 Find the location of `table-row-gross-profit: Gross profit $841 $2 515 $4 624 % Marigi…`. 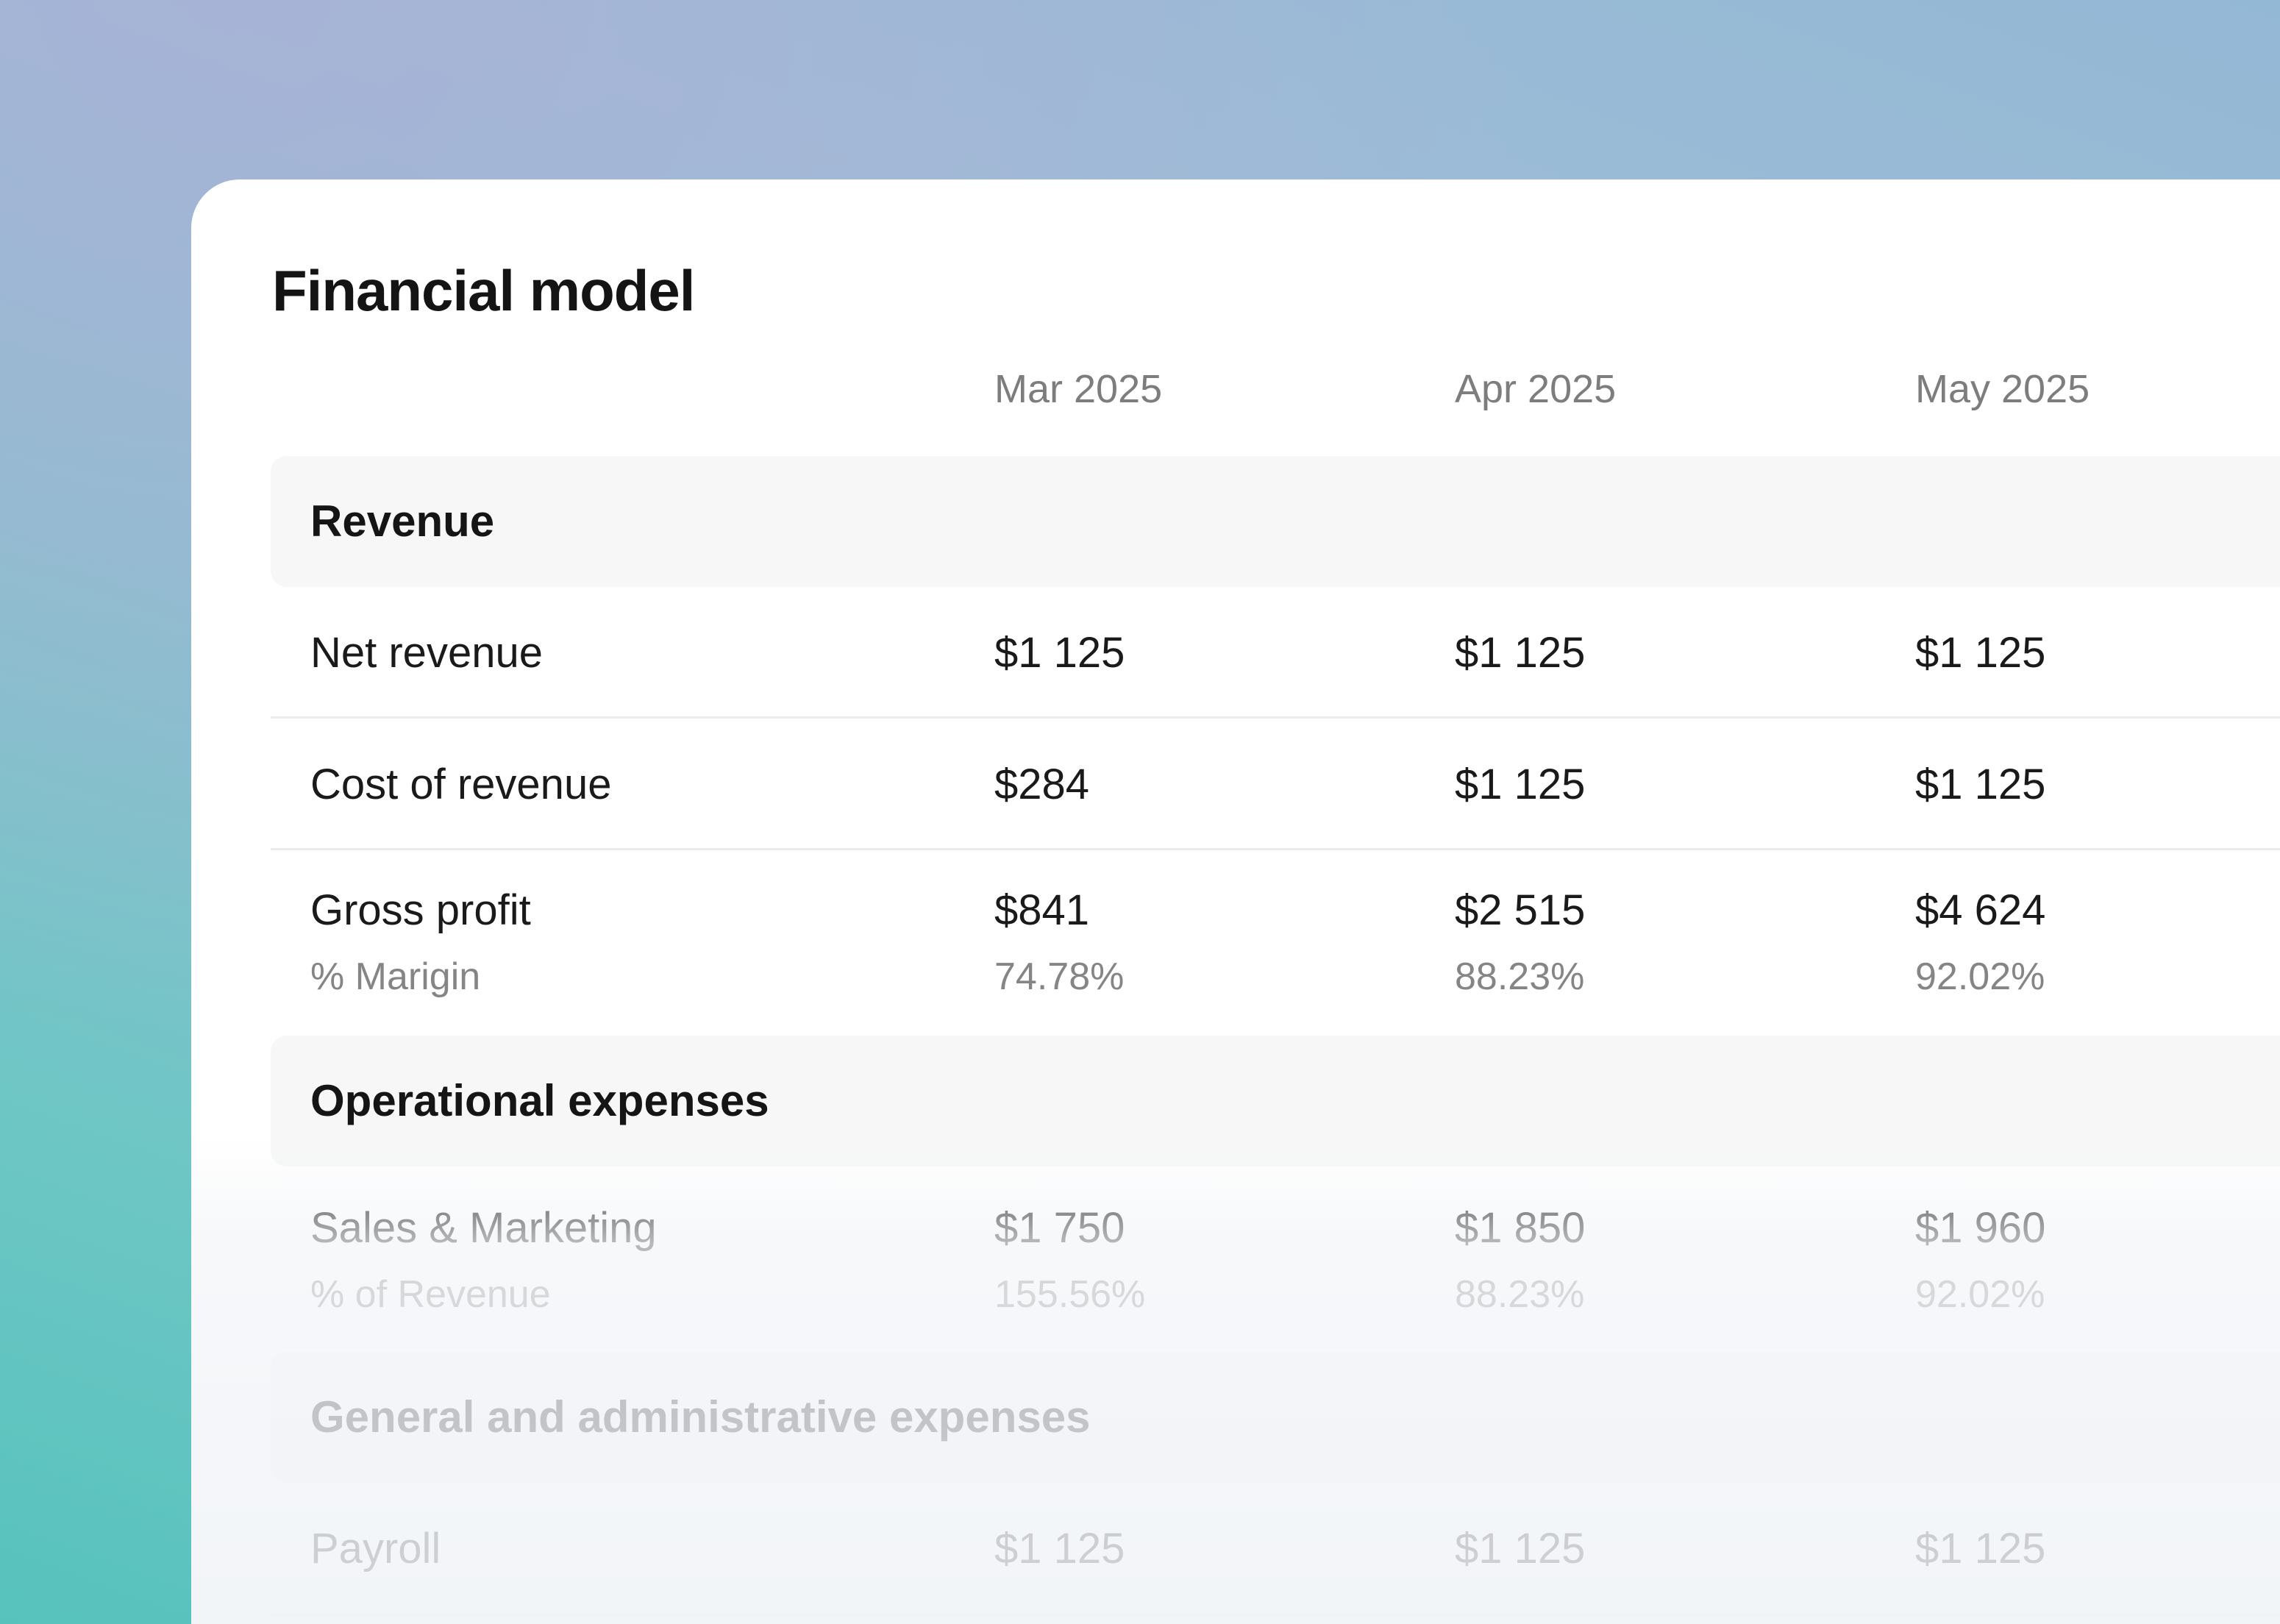

table-row-gross-profit: Gross profit $841 $2 515 $4 624 % Marigi… is located at coordinates (1275, 943).